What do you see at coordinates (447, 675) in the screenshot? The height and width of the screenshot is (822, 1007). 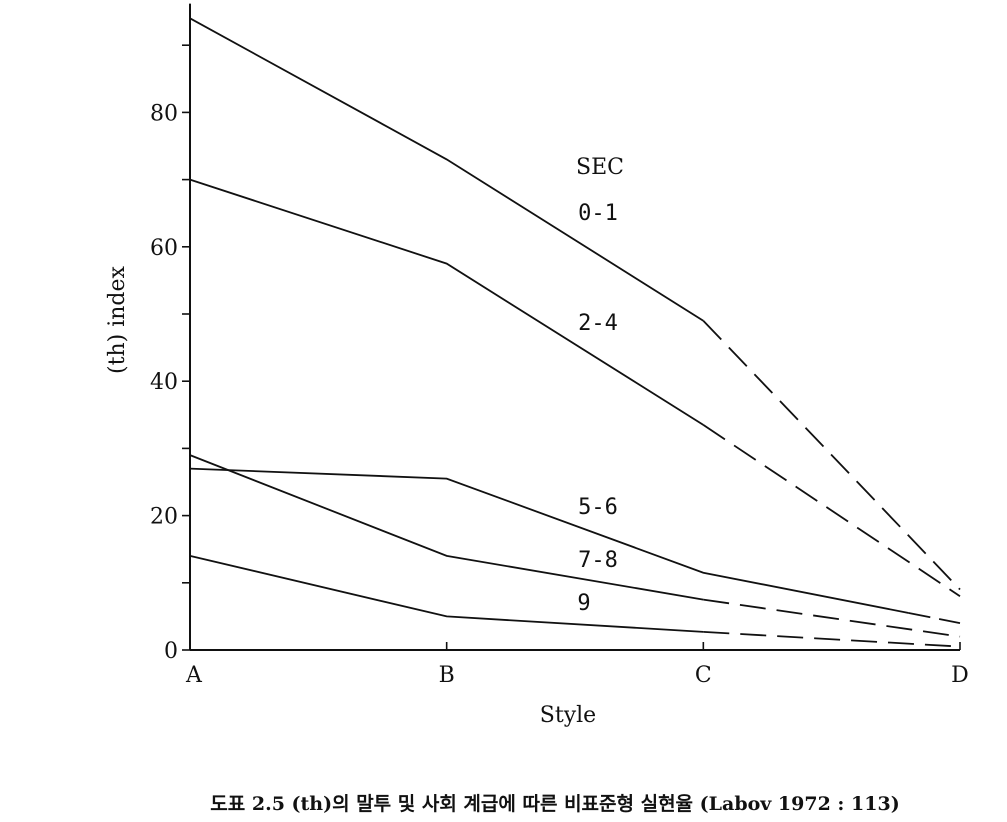 I see `x-tick-label: B` at bounding box center [447, 675].